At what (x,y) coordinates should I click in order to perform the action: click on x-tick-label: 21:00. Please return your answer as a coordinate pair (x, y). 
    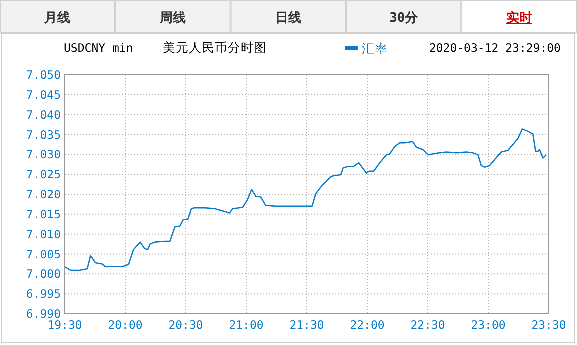
    Looking at the image, I should click on (246, 325).